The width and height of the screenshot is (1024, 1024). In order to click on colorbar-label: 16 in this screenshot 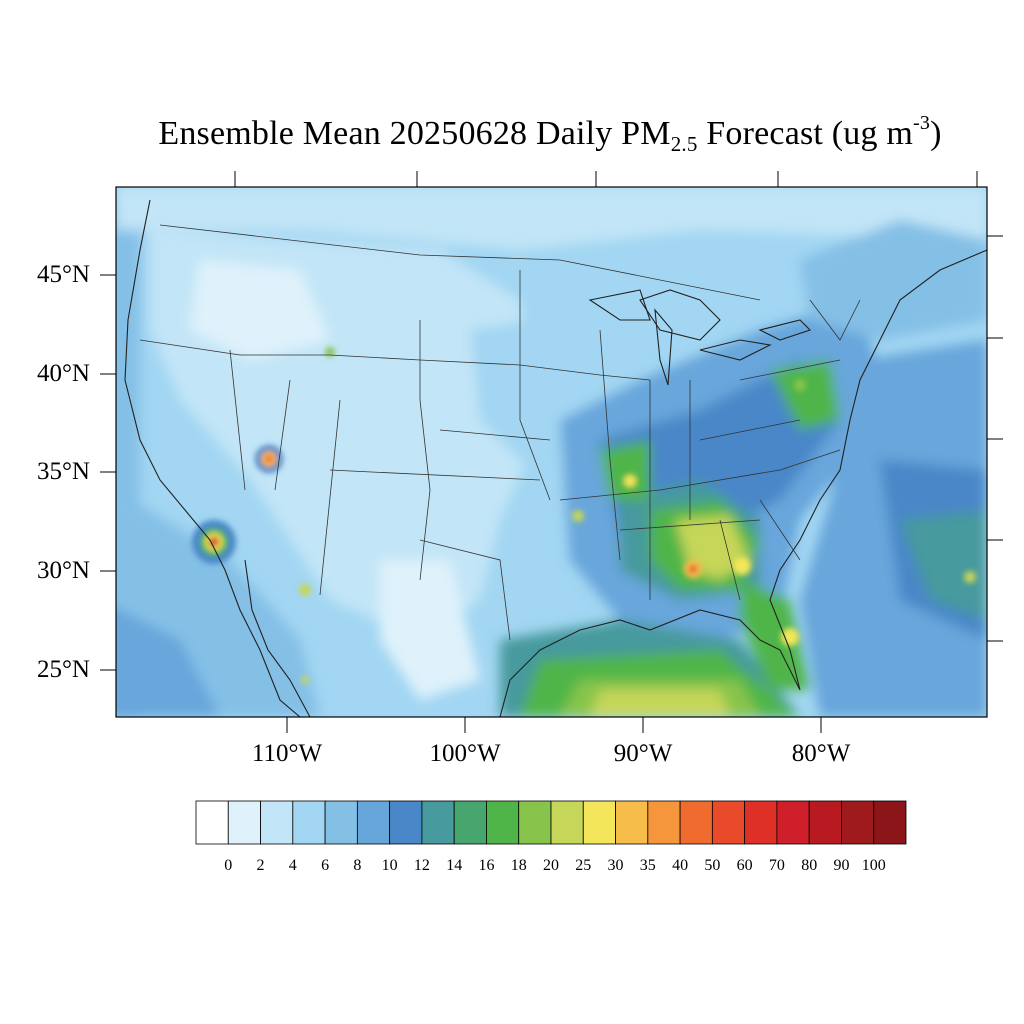, I will do `click(486, 865)`.